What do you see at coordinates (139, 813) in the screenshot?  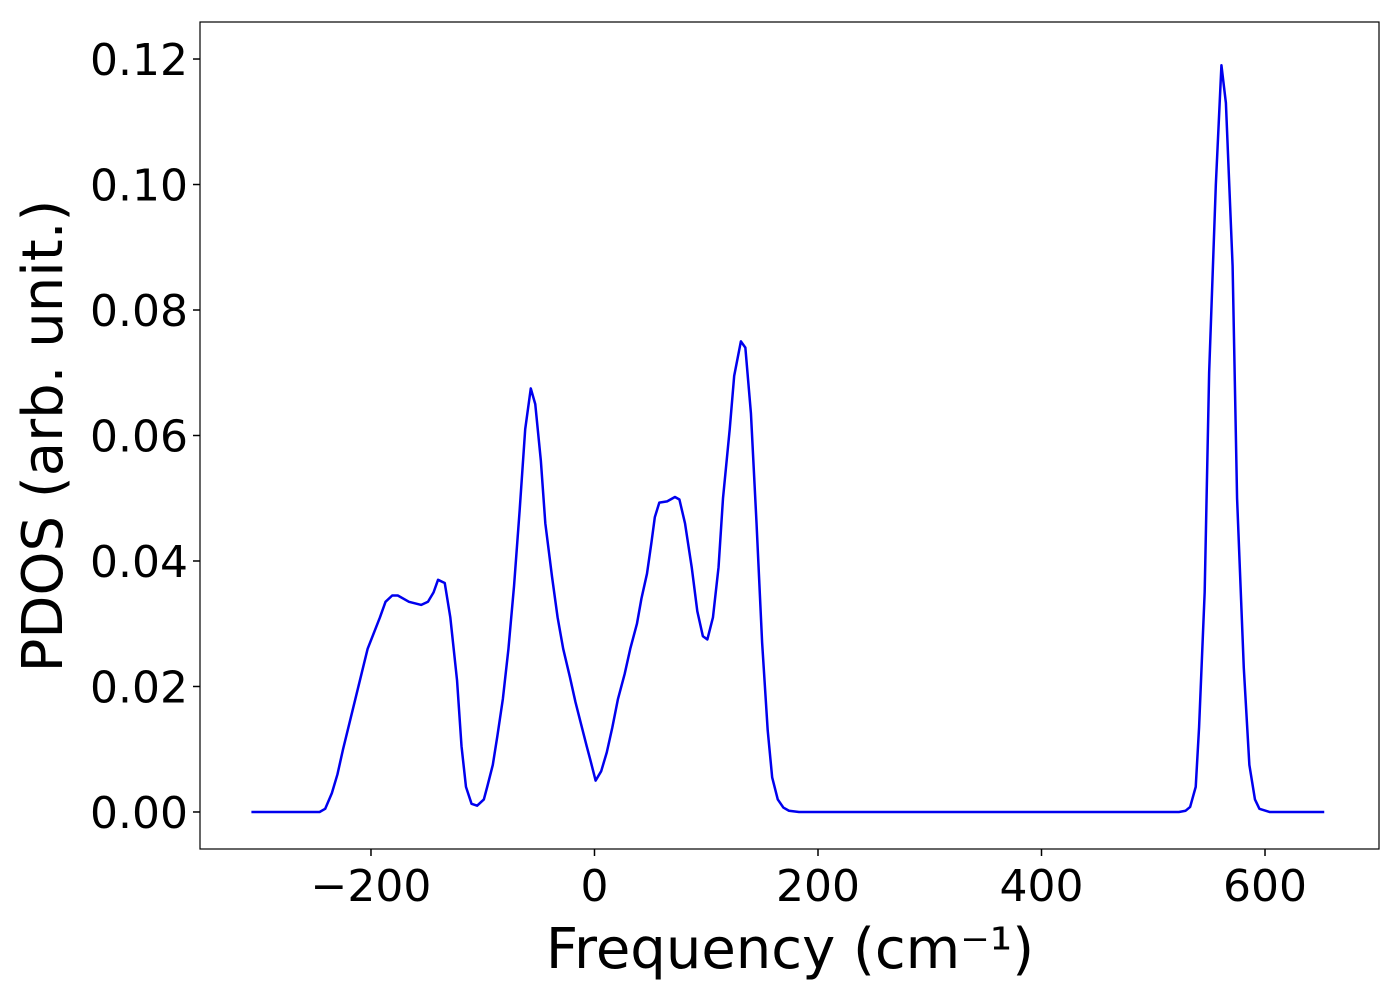 I see `y-tick-label: 0.00` at bounding box center [139, 813].